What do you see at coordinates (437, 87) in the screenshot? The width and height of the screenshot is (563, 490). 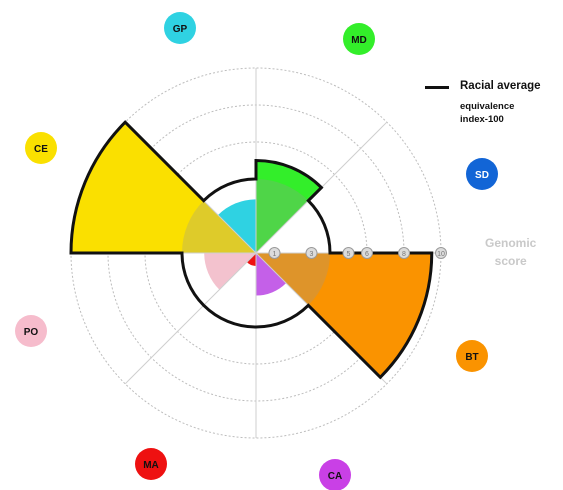 I see `legend-average-line` at bounding box center [437, 87].